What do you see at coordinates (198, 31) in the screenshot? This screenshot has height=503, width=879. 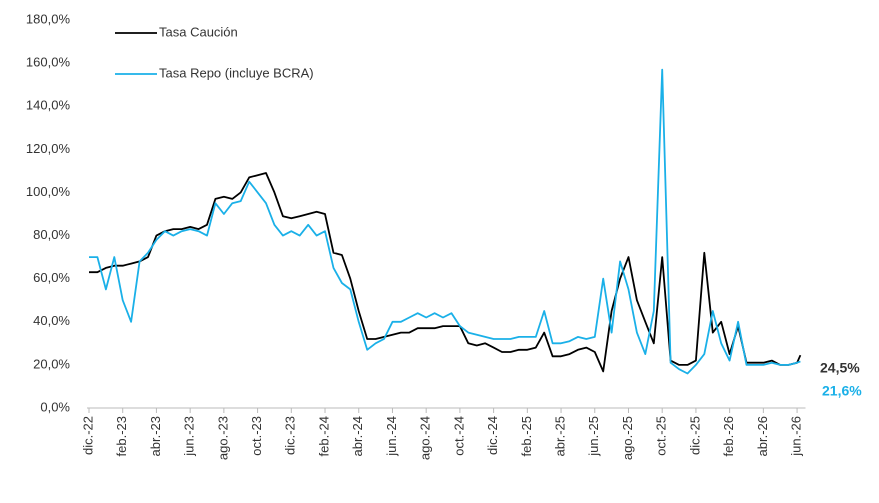 I see `legend-label: Tasa Caución` at bounding box center [198, 31].